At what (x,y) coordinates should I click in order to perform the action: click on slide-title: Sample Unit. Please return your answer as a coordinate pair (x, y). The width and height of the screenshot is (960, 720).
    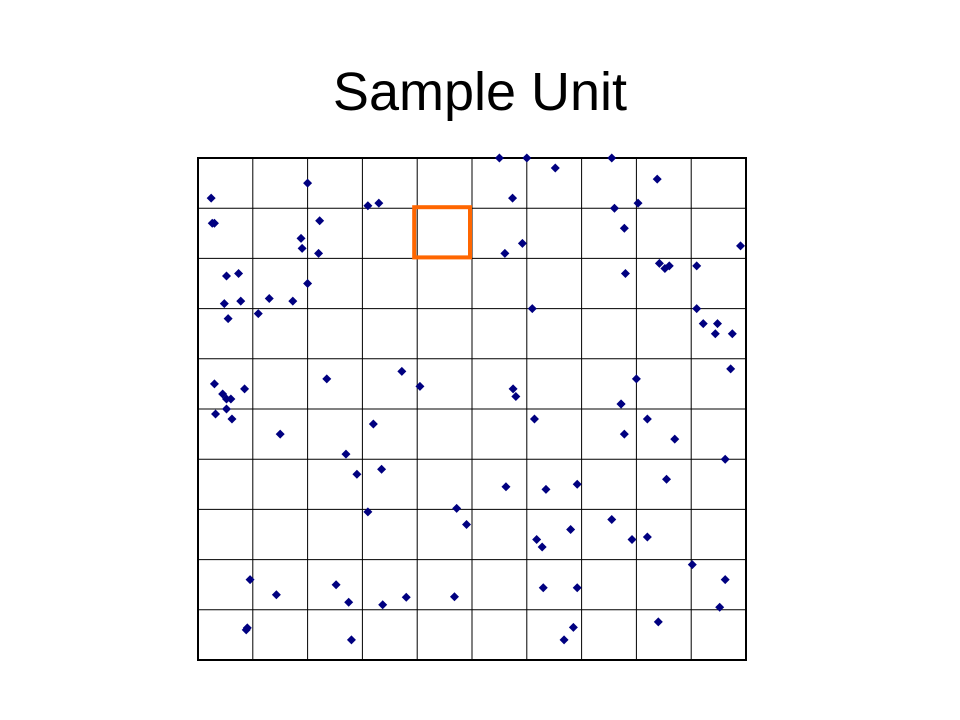
    Looking at the image, I should click on (480, 92).